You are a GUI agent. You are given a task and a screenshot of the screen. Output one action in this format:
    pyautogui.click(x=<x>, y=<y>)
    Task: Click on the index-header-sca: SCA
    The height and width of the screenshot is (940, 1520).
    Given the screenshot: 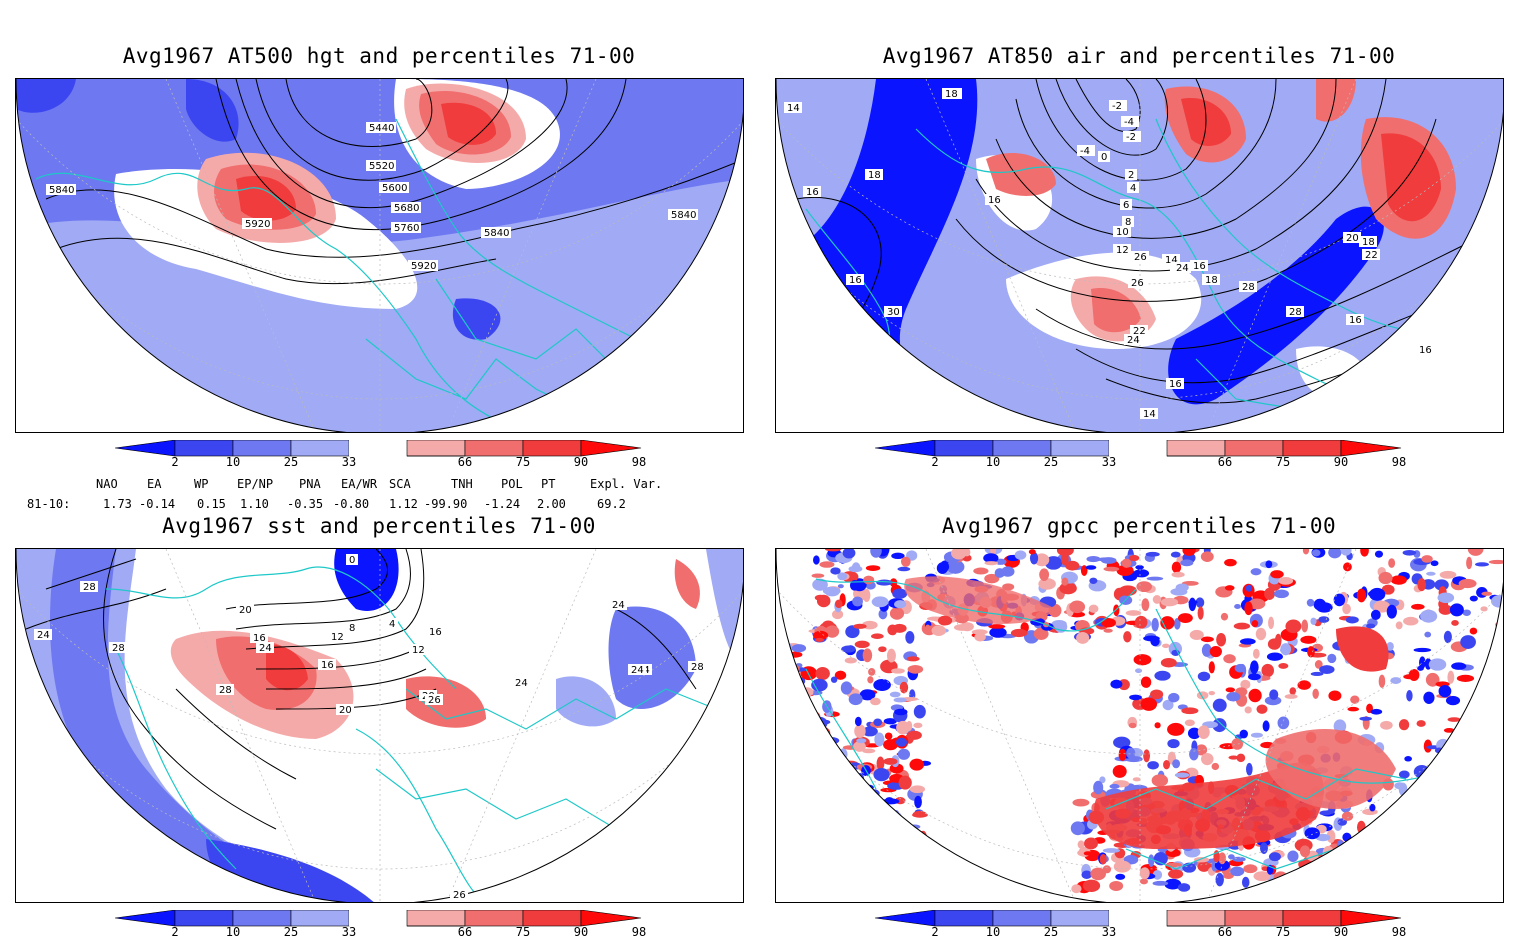 What is the action you would take?
    pyautogui.click(x=400, y=484)
    